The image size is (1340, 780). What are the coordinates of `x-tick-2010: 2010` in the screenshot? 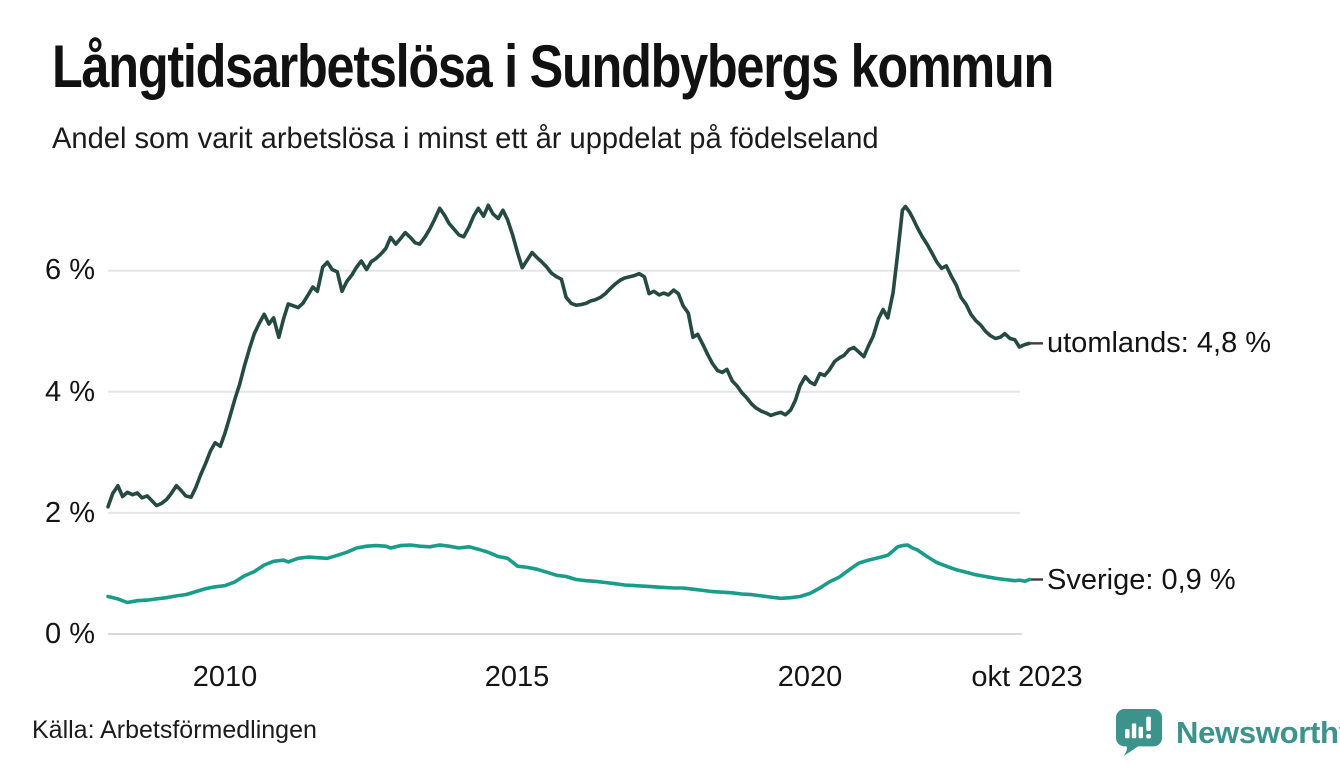 It's located at (225, 677).